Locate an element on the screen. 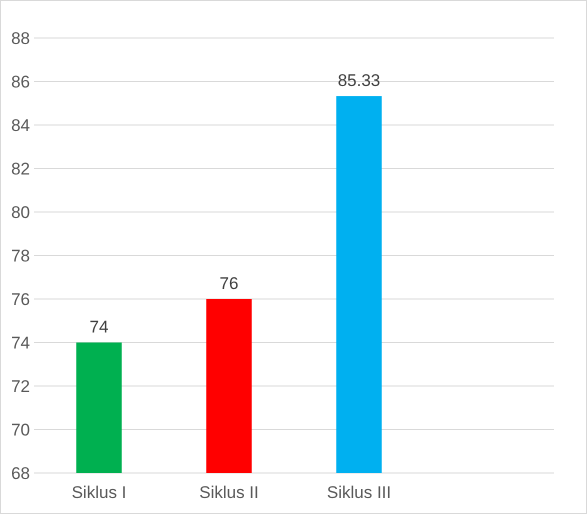  data-label: 85.33 is located at coordinates (359, 80).